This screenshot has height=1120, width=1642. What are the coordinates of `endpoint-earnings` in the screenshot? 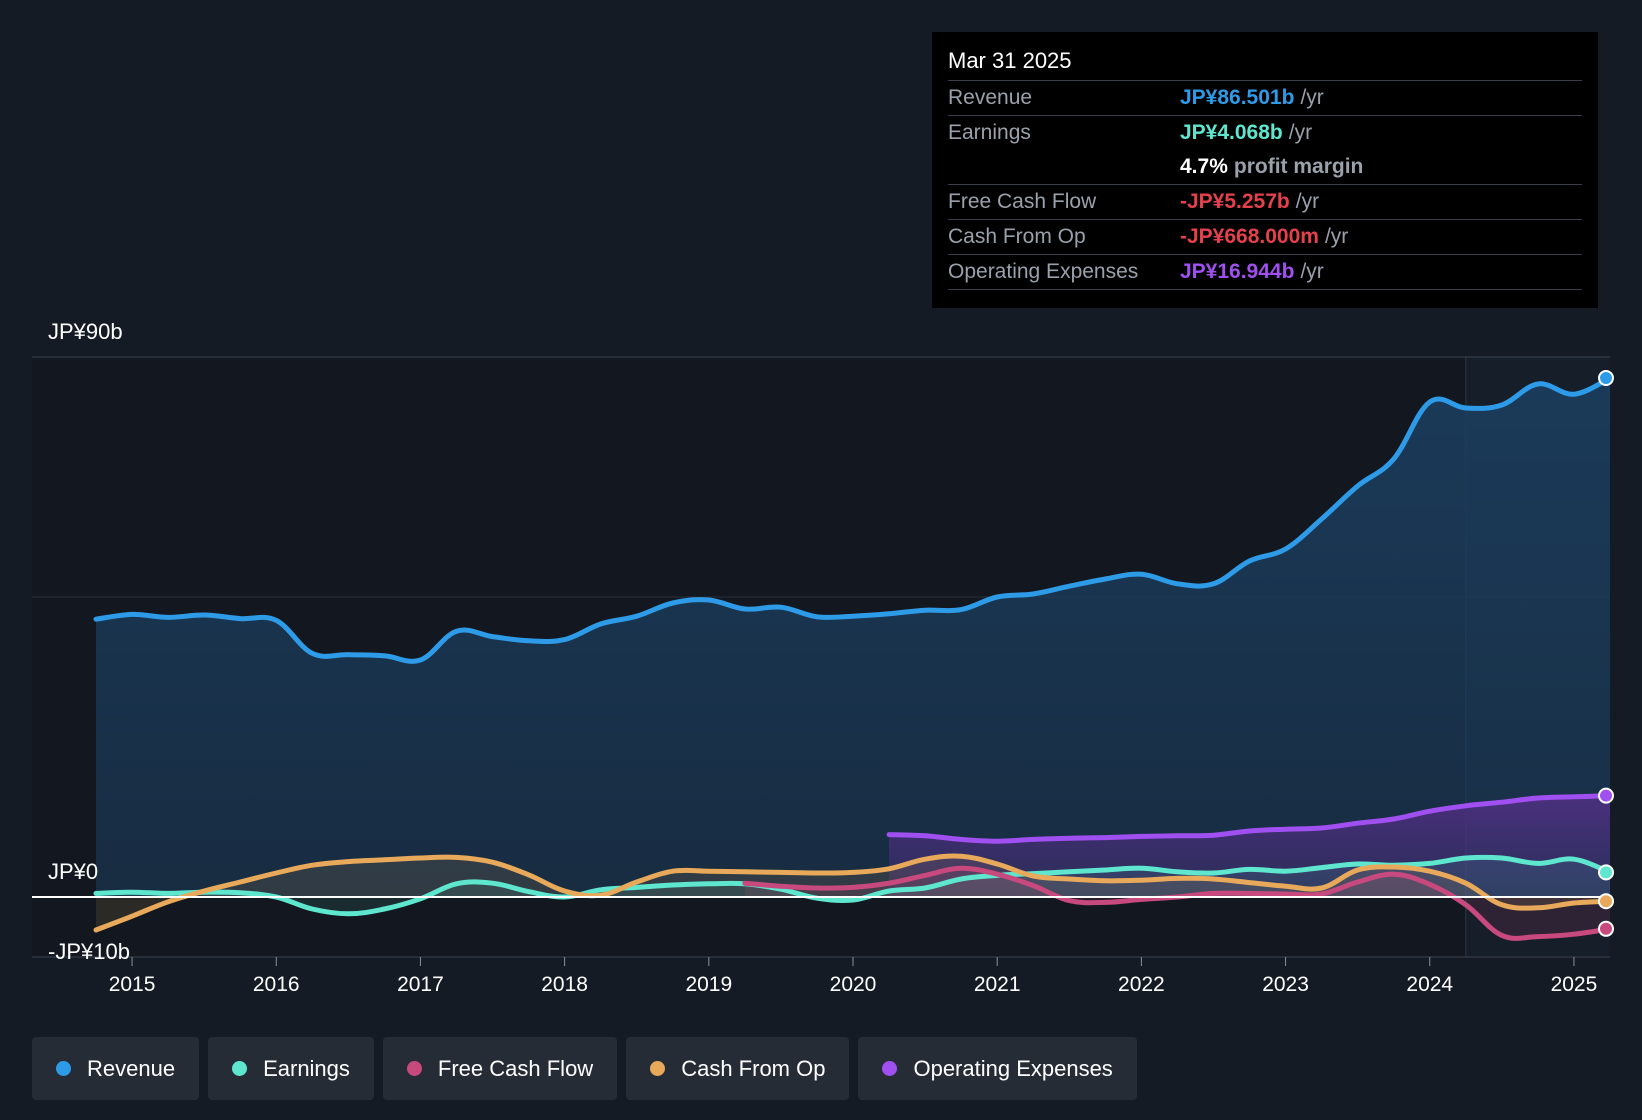 It's located at (1606, 872).